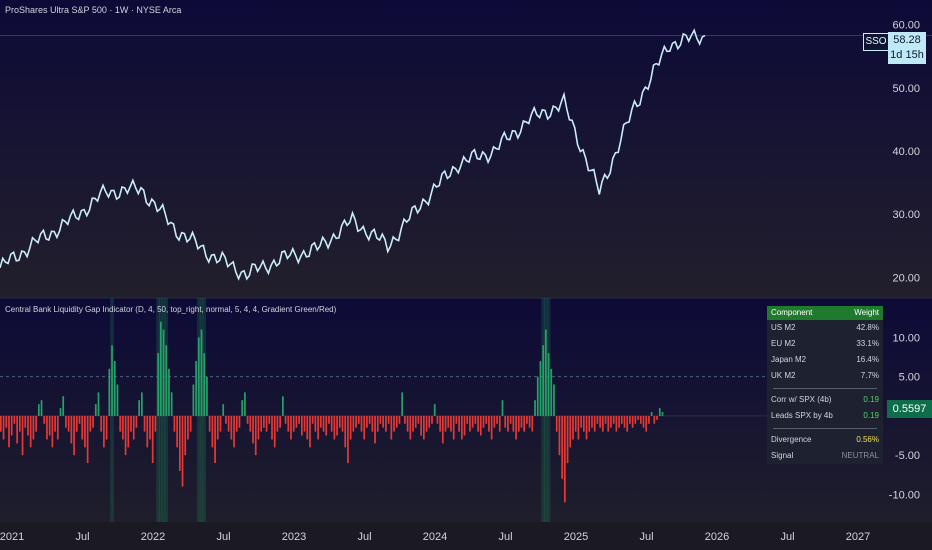  What do you see at coordinates (909, 409) in the screenshot?
I see `indicator-value-badge: 0.5597` at bounding box center [909, 409].